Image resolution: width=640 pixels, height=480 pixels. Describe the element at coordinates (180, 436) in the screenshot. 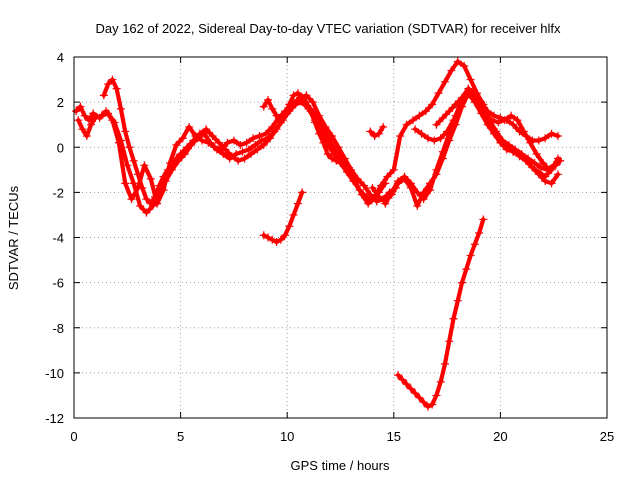

I see `x-tick-label: 5` at that location.